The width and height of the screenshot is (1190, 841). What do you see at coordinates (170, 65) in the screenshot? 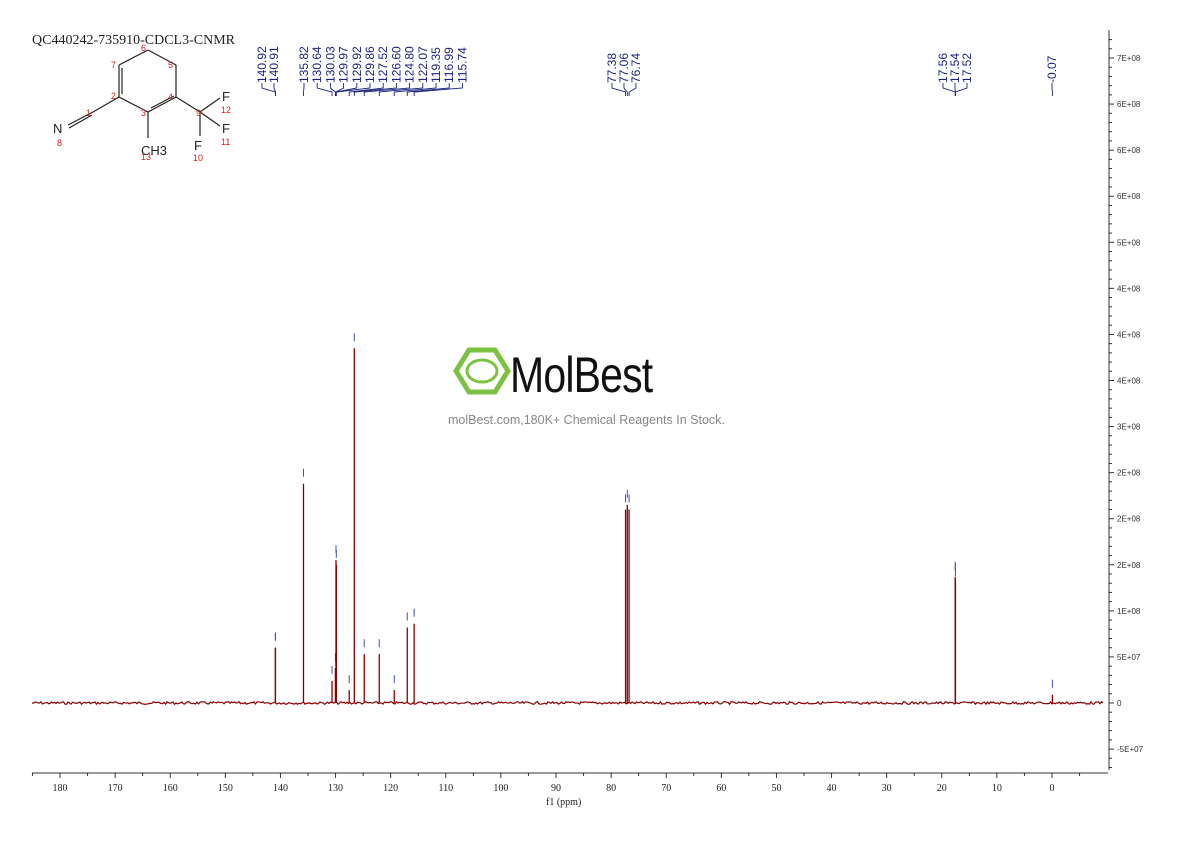
I see `atom-number-5: 5` at bounding box center [170, 65].